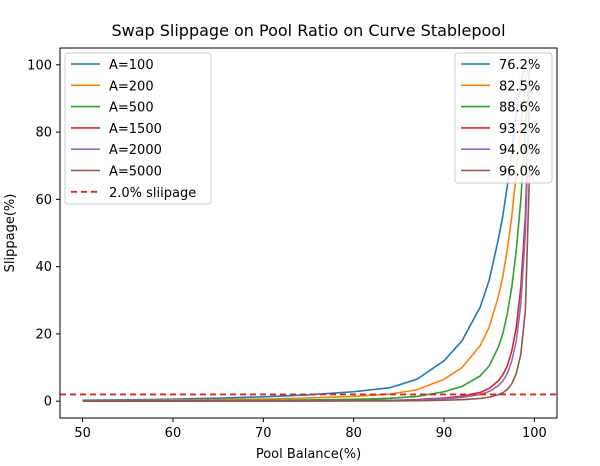 The image size is (600, 466). Describe the element at coordinates (152, 193) in the screenshot. I see `legend-left-label: 2.0% sliipage` at that location.